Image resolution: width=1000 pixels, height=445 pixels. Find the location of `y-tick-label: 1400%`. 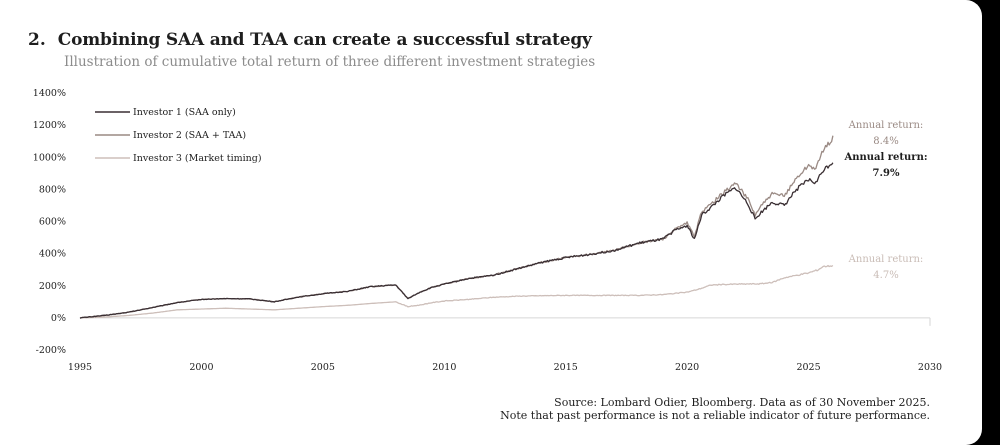

y-tick-label: 1400% is located at coordinates (49, 93).